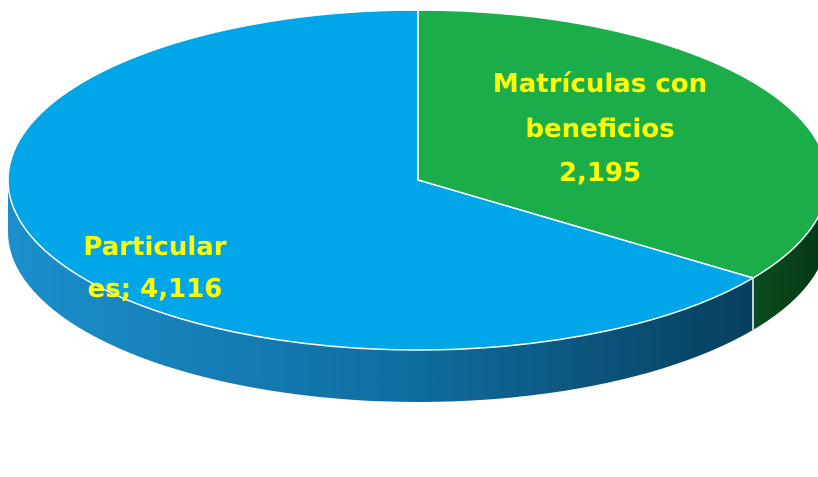  I want to click on slice-label-particular-line2: es; 4,116, so click(155, 289).